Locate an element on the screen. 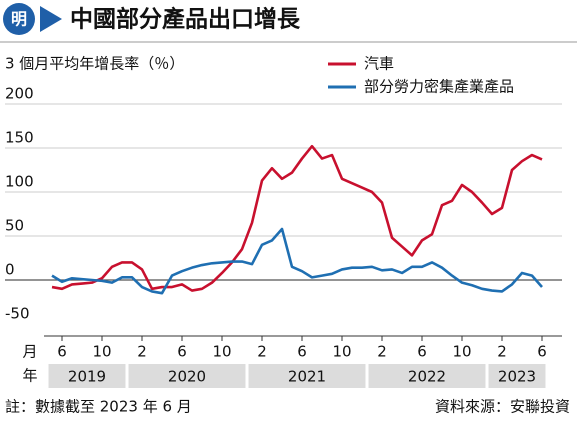  subtitle: 3 個月平均年增長率（％） is located at coordinates (94, 64).